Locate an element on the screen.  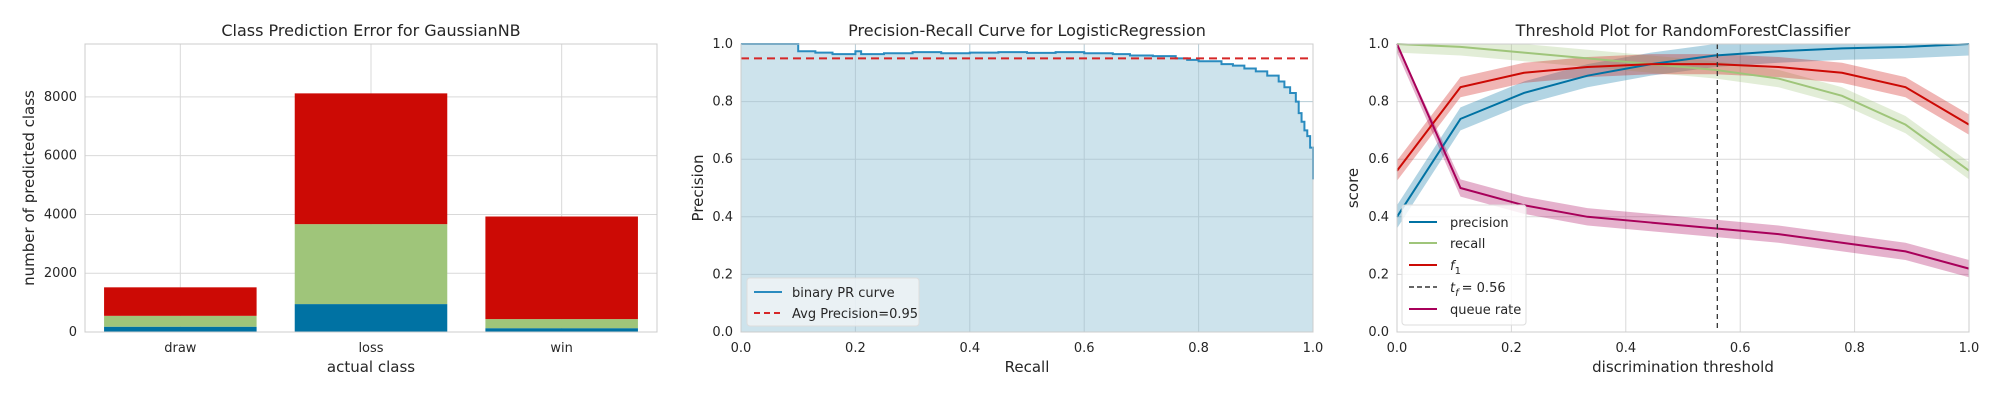
panel2-xtick: 0.8 is located at coordinates (1198, 348).